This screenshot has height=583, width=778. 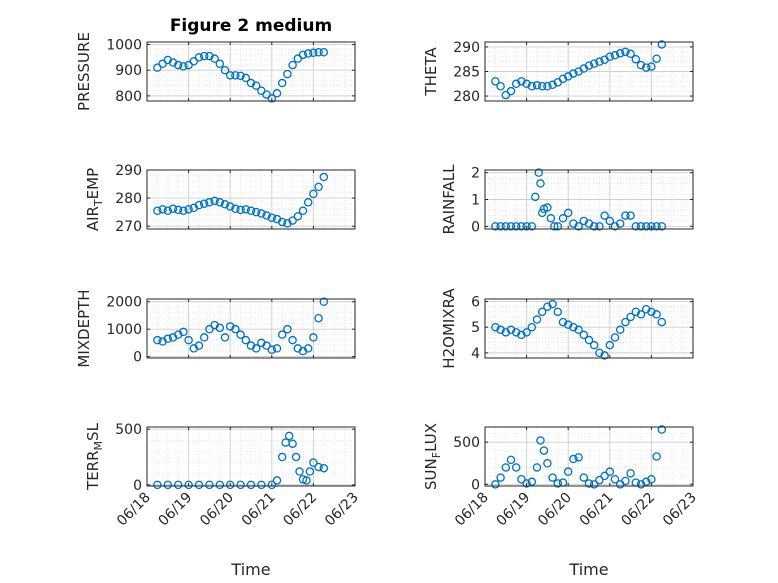 What do you see at coordinates (128, 171) in the screenshot?
I see `y-tick-label: 290` at bounding box center [128, 171].